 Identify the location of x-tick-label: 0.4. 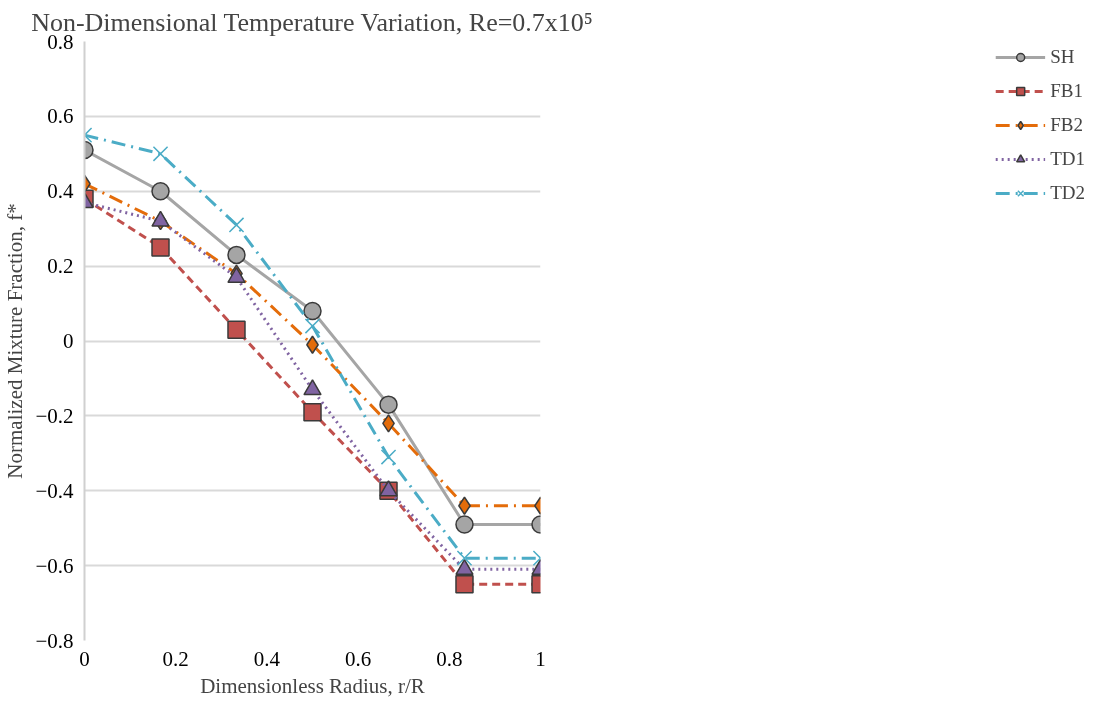
(267, 658).